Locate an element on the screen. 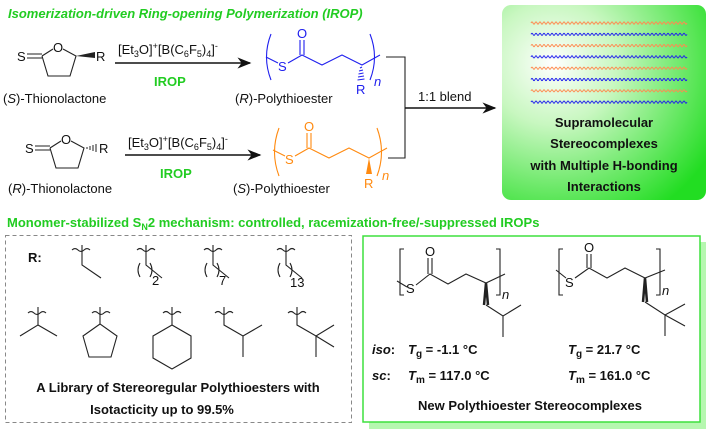 This screenshot has width=712, height=433. irop-label-top: IROP is located at coordinates (170, 81).